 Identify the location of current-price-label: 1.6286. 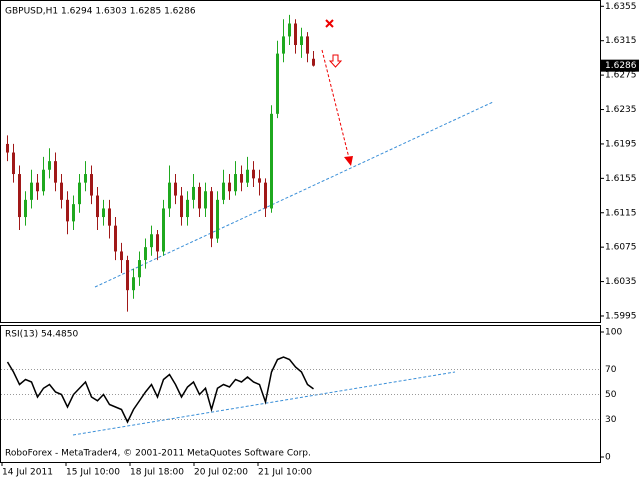
(621, 66).